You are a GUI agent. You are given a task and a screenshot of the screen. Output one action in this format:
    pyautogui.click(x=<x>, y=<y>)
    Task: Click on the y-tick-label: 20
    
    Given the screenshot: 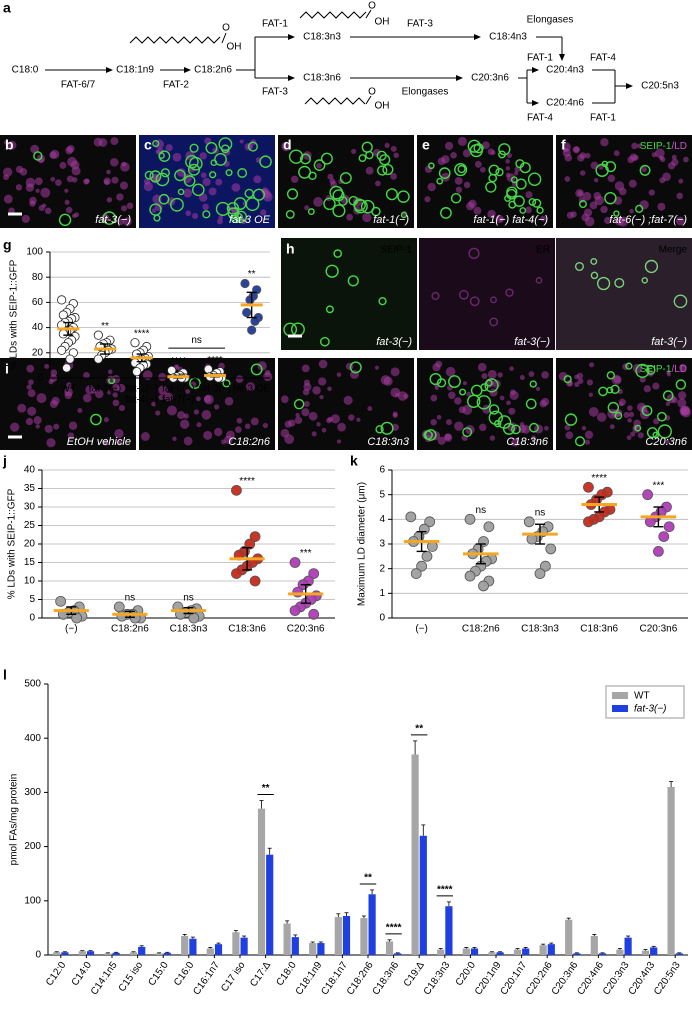 What is the action you would take?
    pyautogui.click(x=38, y=352)
    